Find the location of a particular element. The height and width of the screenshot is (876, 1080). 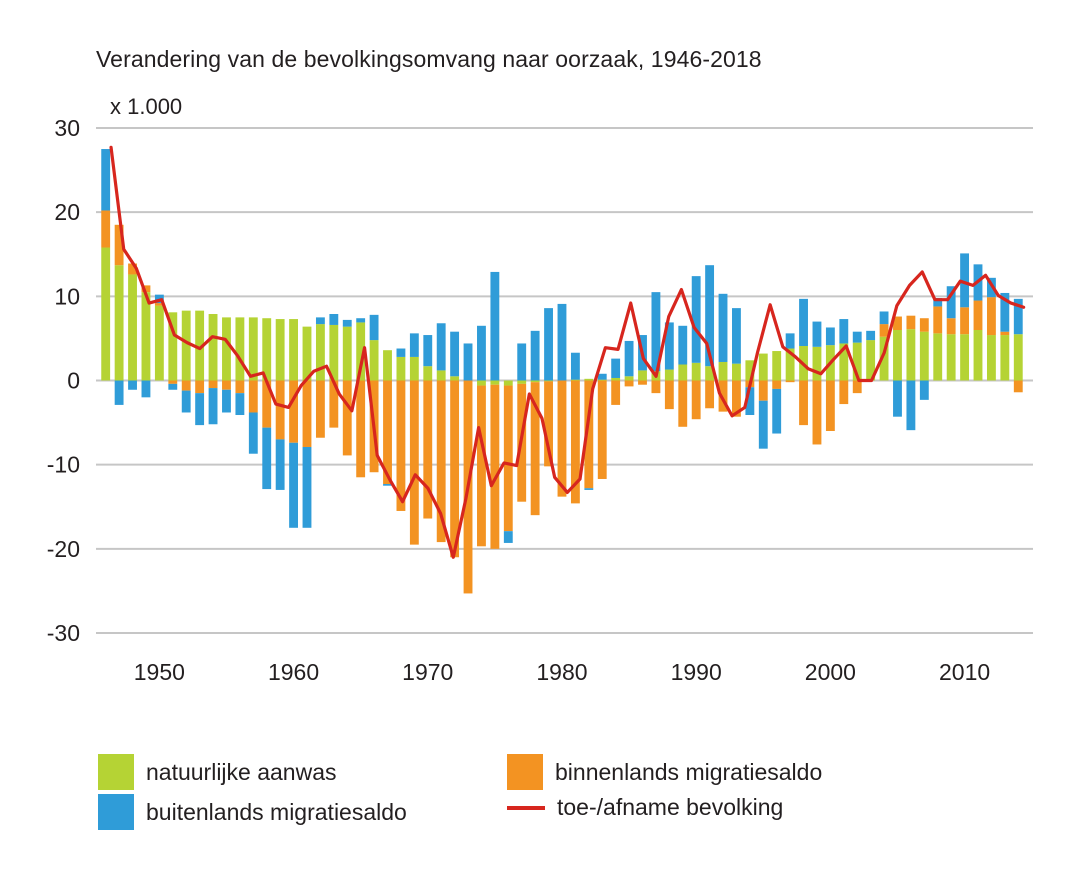

bar-foreign-migration-1948 is located at coordinates (132, 385).